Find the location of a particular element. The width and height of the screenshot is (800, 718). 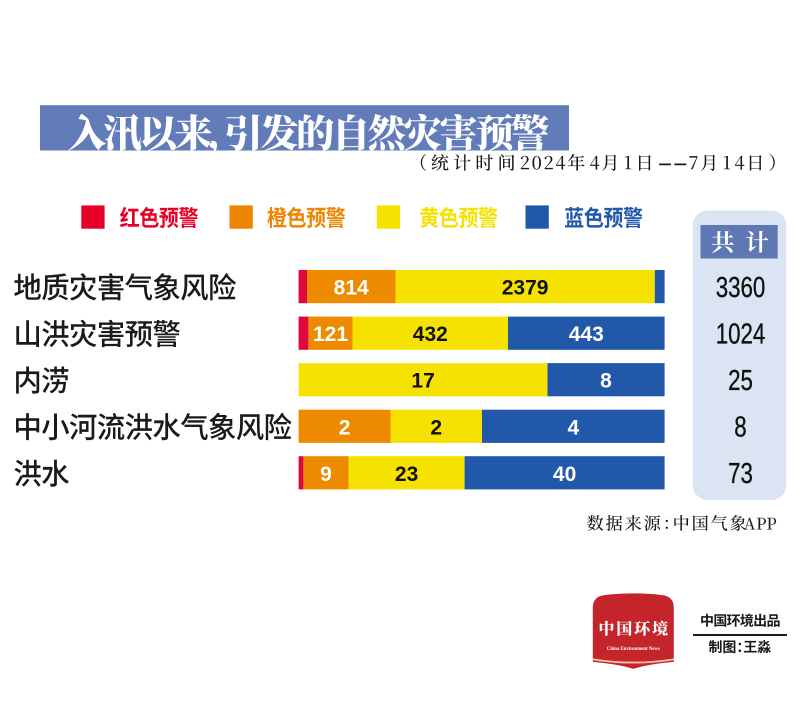

svg-text: 17 is located at coordinates (422, 381).